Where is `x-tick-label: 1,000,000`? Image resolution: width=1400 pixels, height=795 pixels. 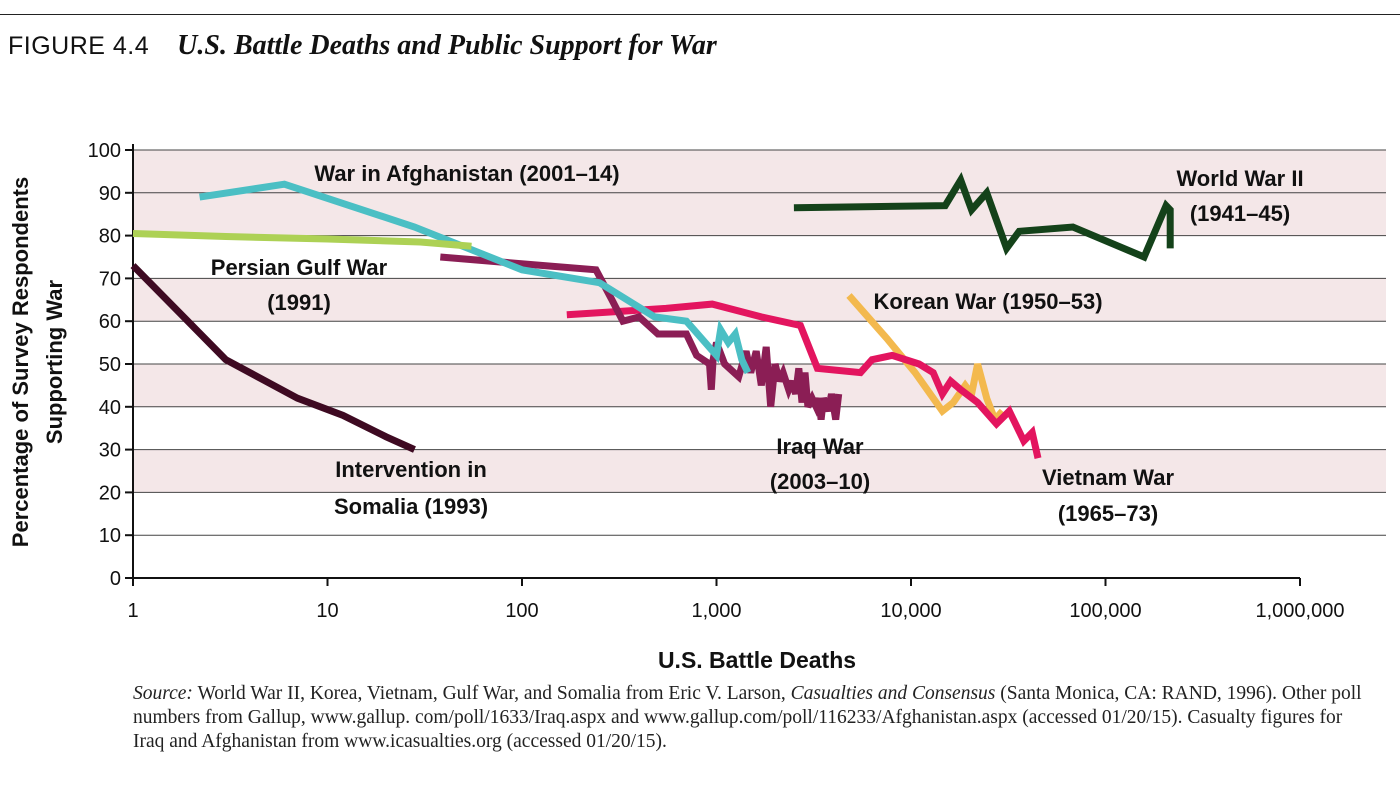
x-tick-label: 1,000,000 is located at coordinates (1300, 611).